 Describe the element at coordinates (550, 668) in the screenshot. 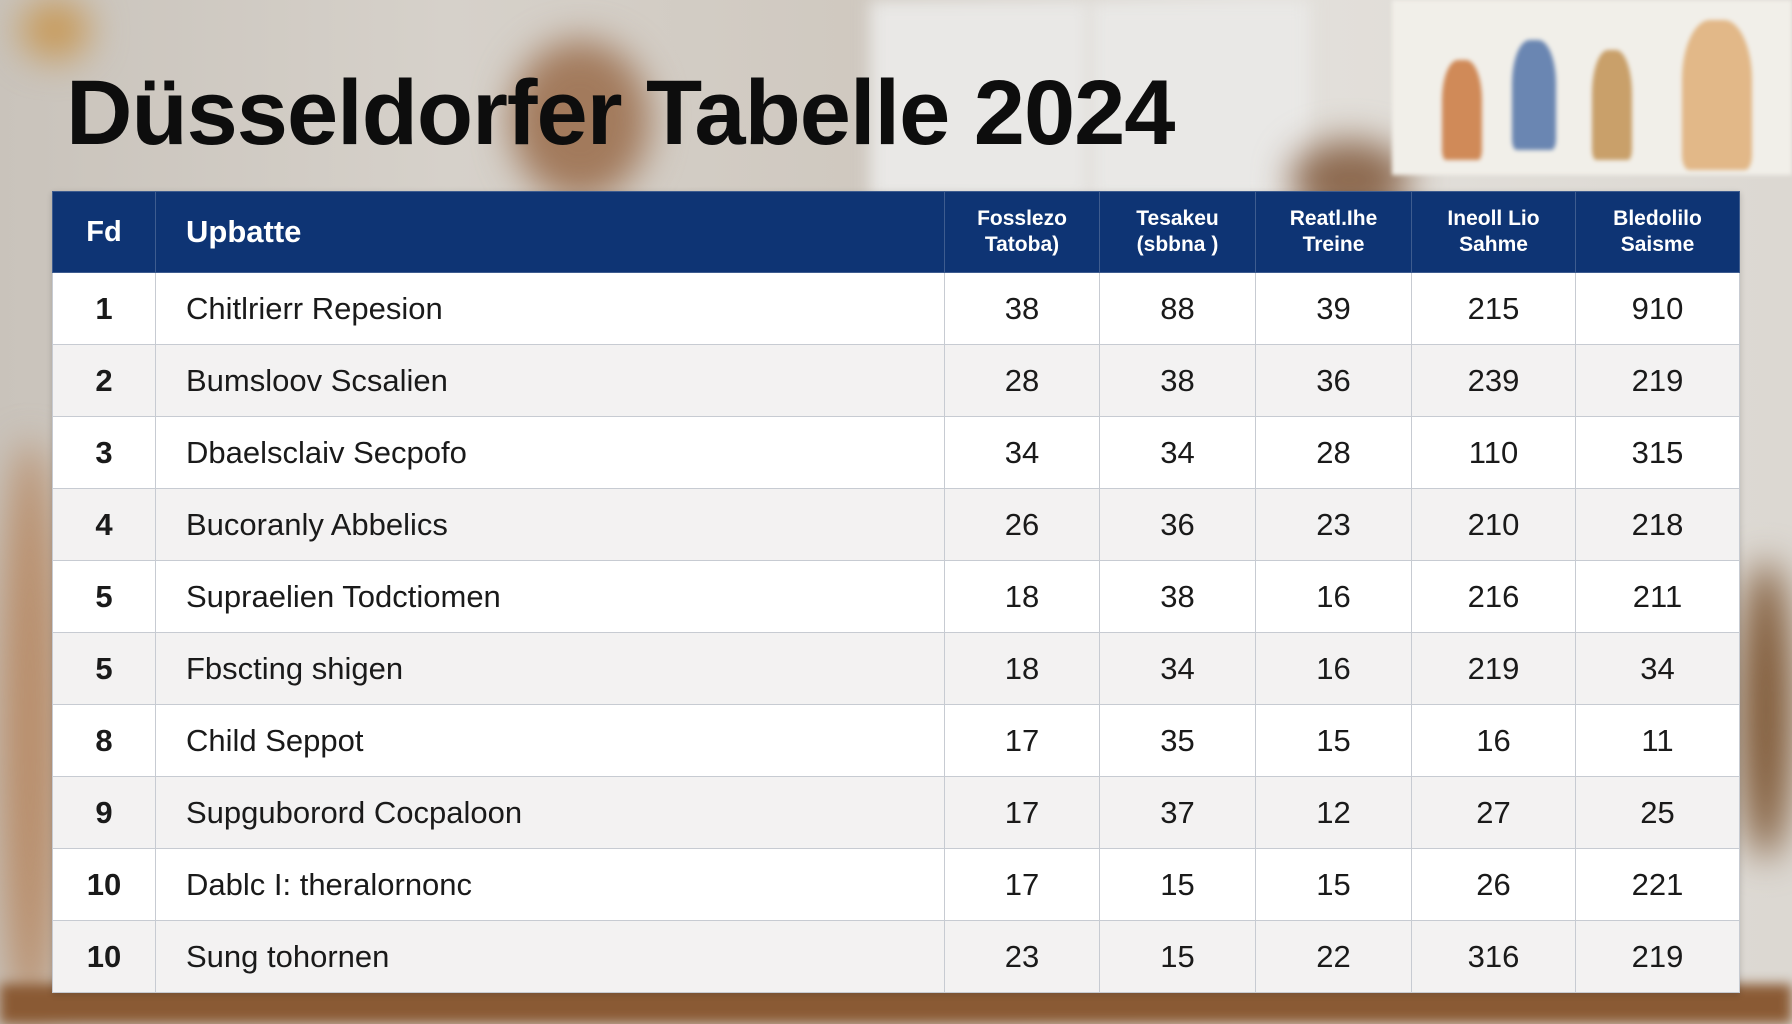

I see `row-label-cell: Fbscting shigen` at that location.